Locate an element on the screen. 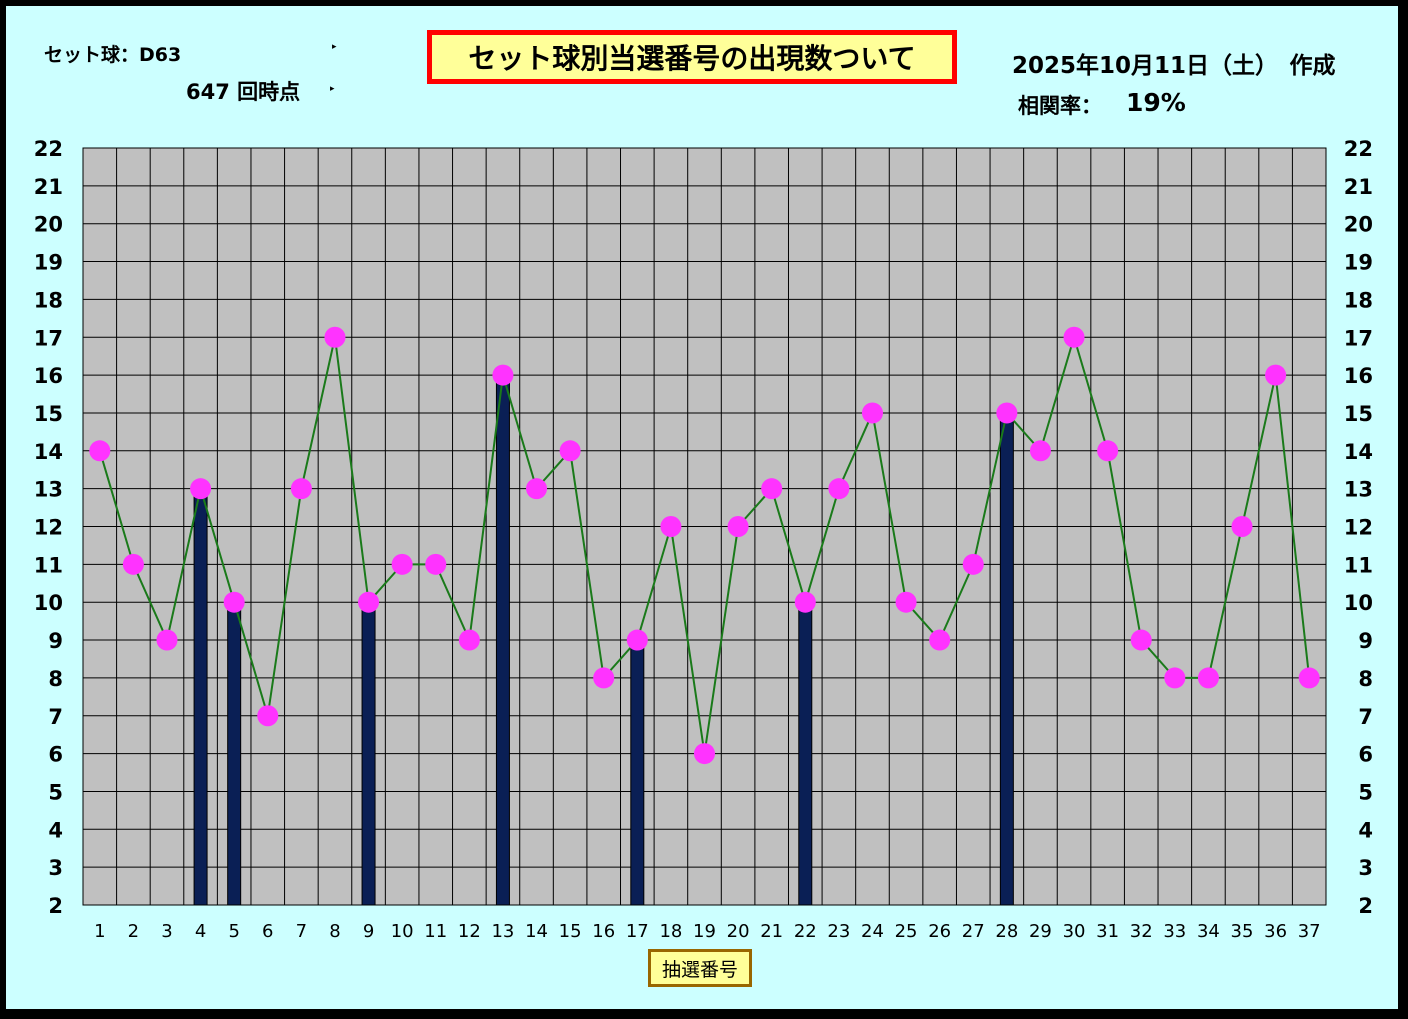 The width and height of the screenshot is (1408, 1019). y-tick-label-left: 18 is located at coordinates (48, 300).